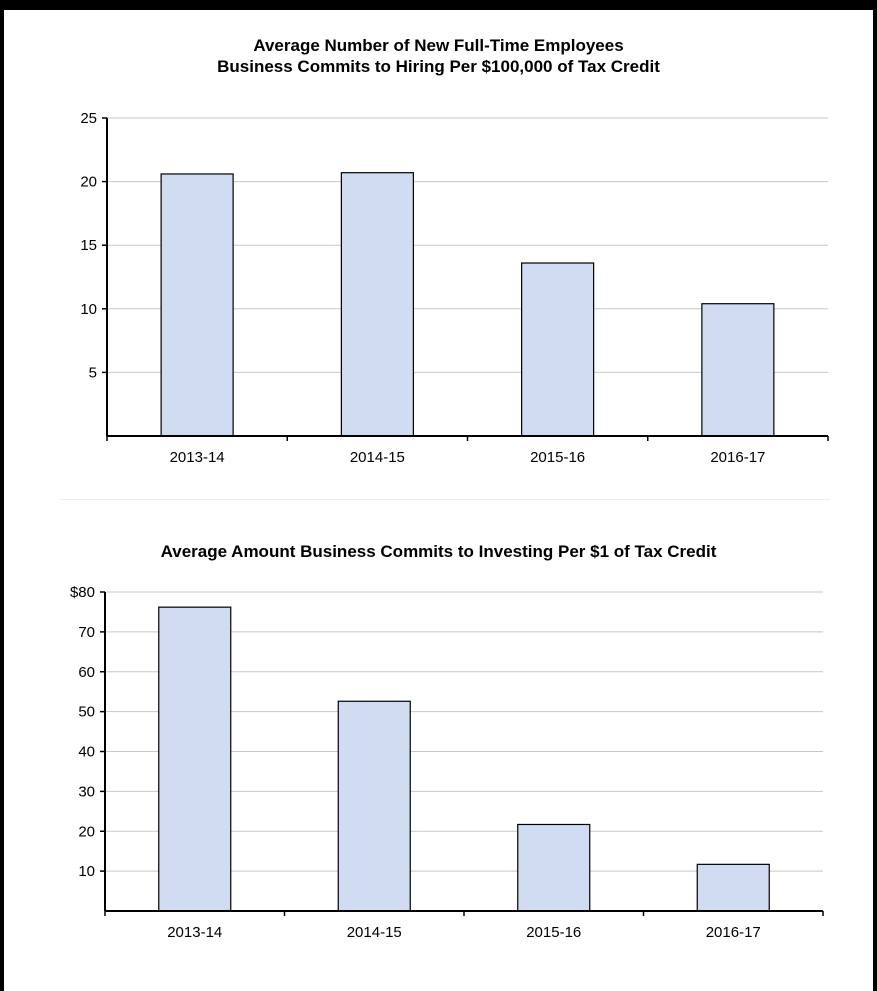 This screenshot has height=991, width=877. What do you see at coordinates (86, 712) in the screenshot?
I see `chart-2-y-tick-label: 50` at bounding box center [86, 712].